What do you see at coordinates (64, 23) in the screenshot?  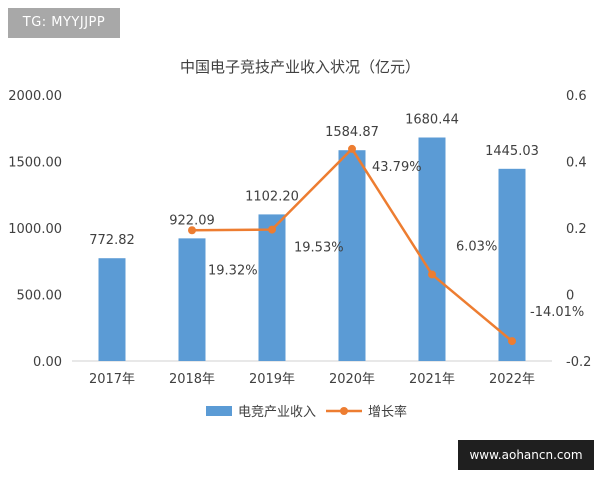 I see `watermark-tag: TG: MYYJJPP` at bounding box center [64, 23].